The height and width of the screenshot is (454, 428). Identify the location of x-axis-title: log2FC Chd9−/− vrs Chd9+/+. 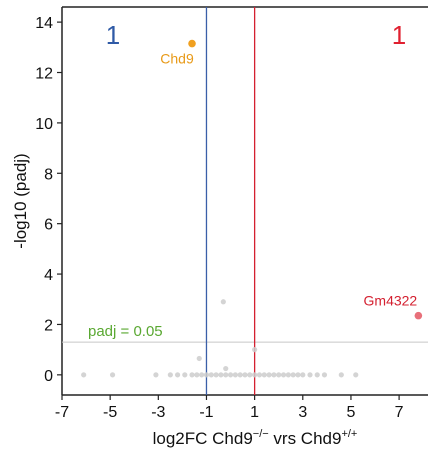
(255, 438).